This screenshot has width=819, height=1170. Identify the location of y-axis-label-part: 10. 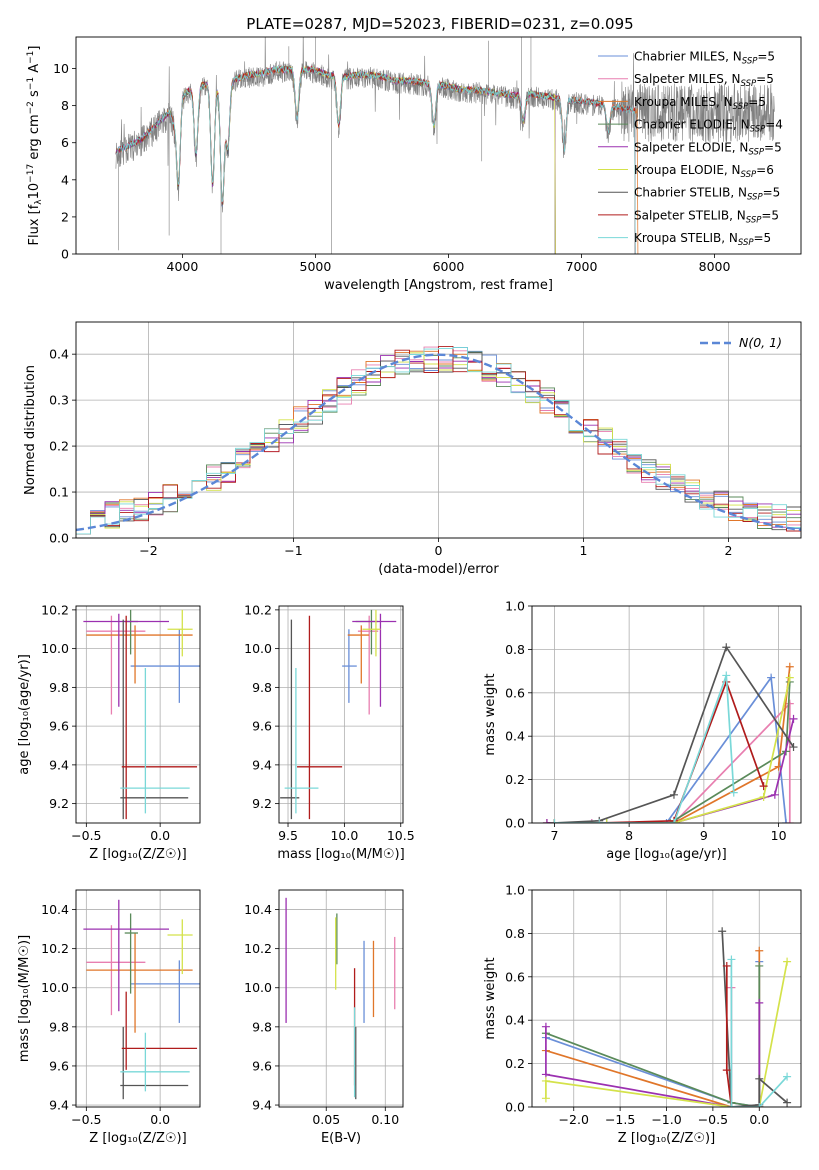
(34, 191).